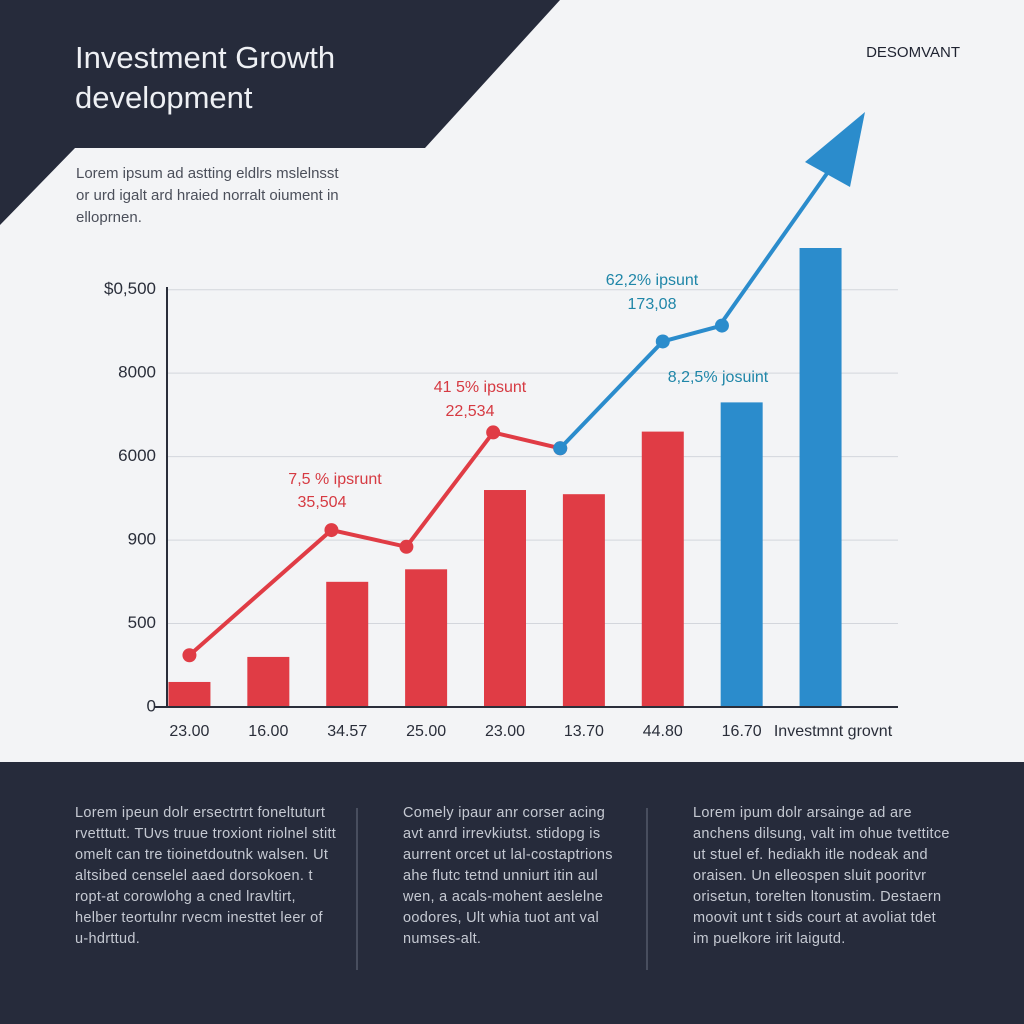 This screenshot has width=1024, height=1024. I want to click on annotation: 7,5 % ipsrunt, so click(335, 479).